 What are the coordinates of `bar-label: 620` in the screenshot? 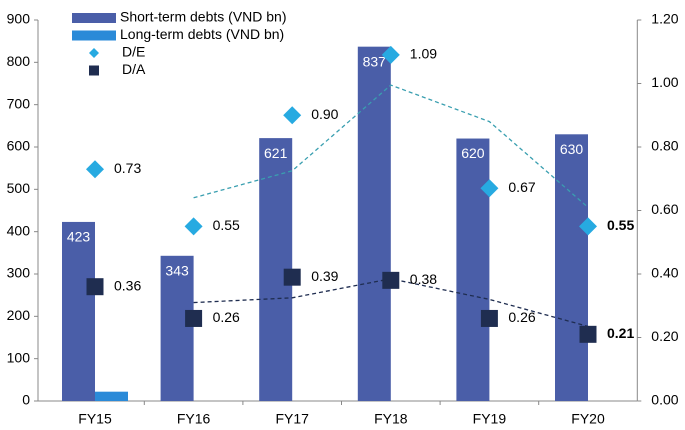 It's located at (473, 153).